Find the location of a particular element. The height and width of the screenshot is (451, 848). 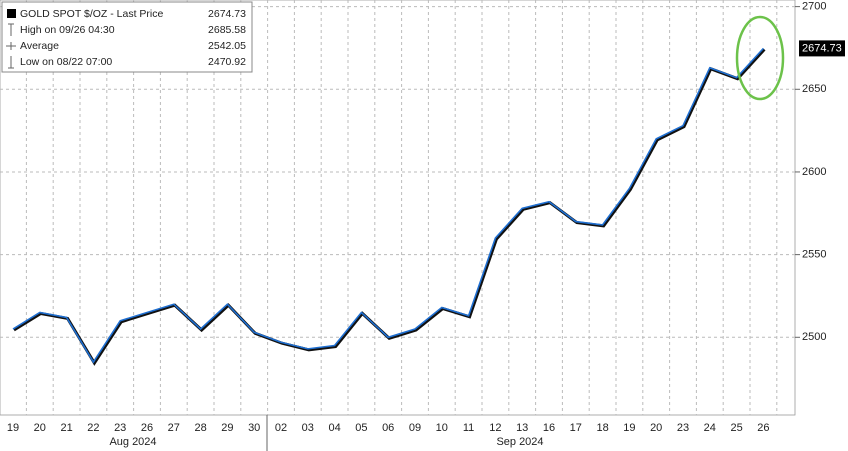

legend-label: High on 09/26 04:30 is located at coordinates (67, 30).